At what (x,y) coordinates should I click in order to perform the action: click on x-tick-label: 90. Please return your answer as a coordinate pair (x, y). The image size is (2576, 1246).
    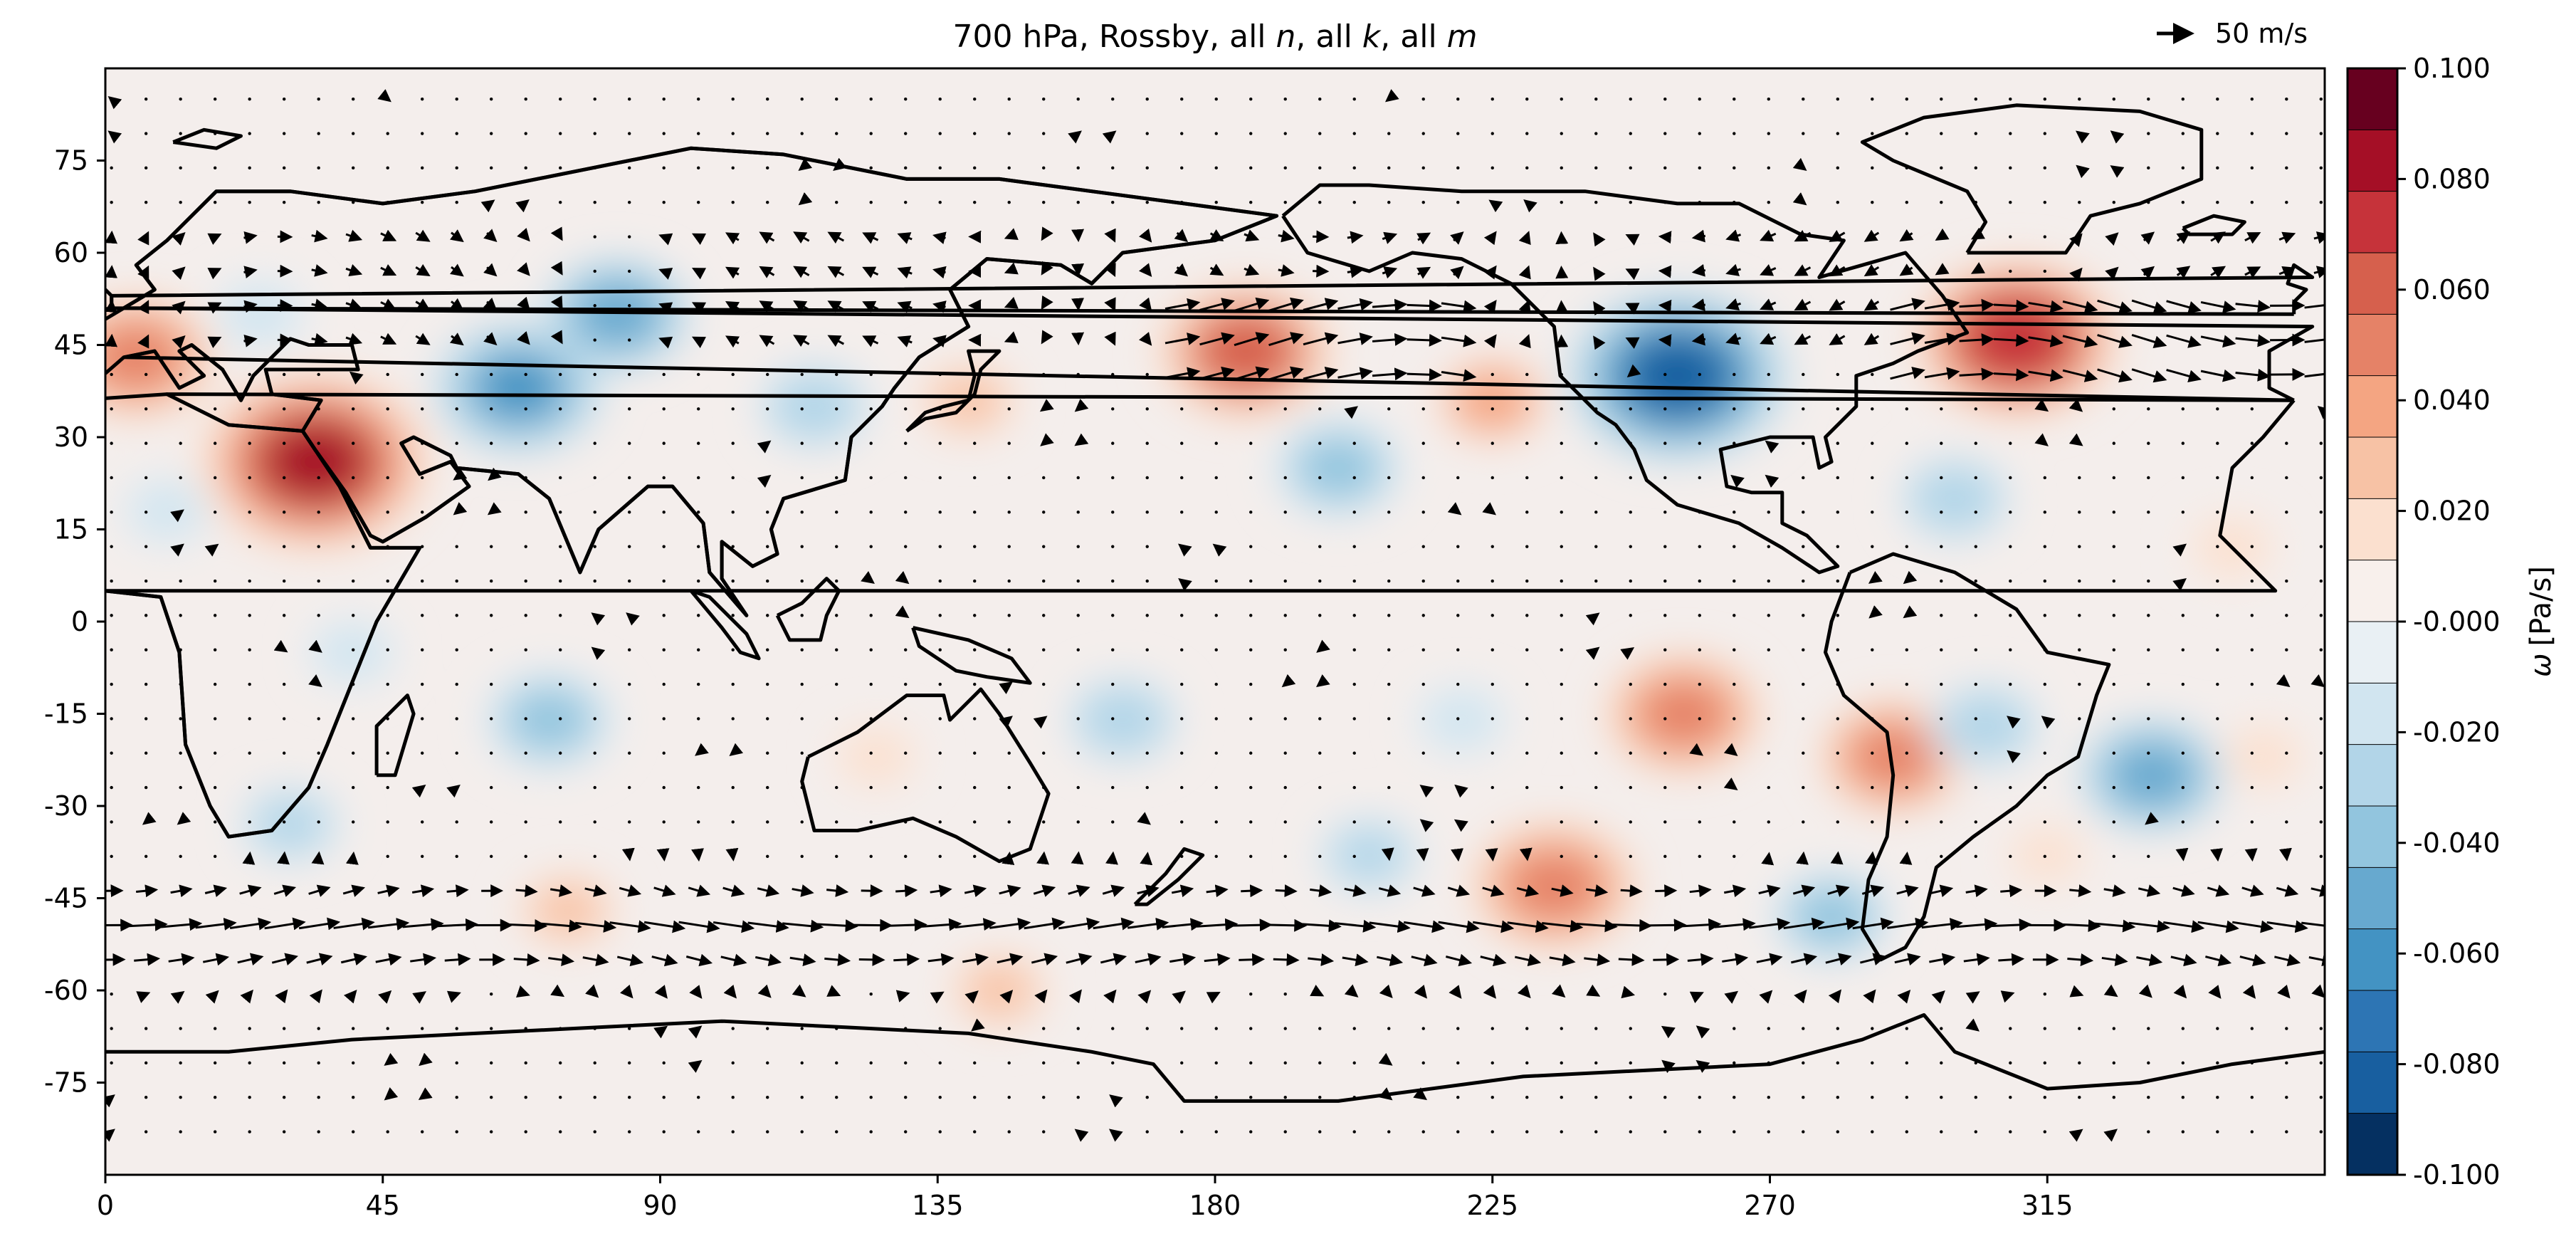
    Looking at the image, I should click on (660, 1205).